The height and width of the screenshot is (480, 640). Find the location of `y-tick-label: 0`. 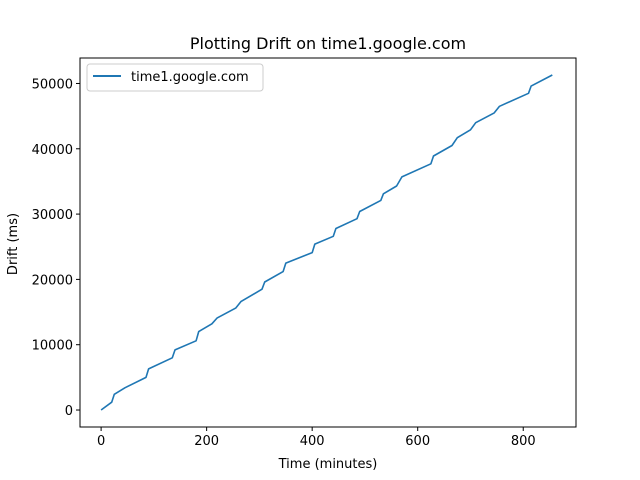

y-tick-label: 0 is located at coordinates (69, 411).